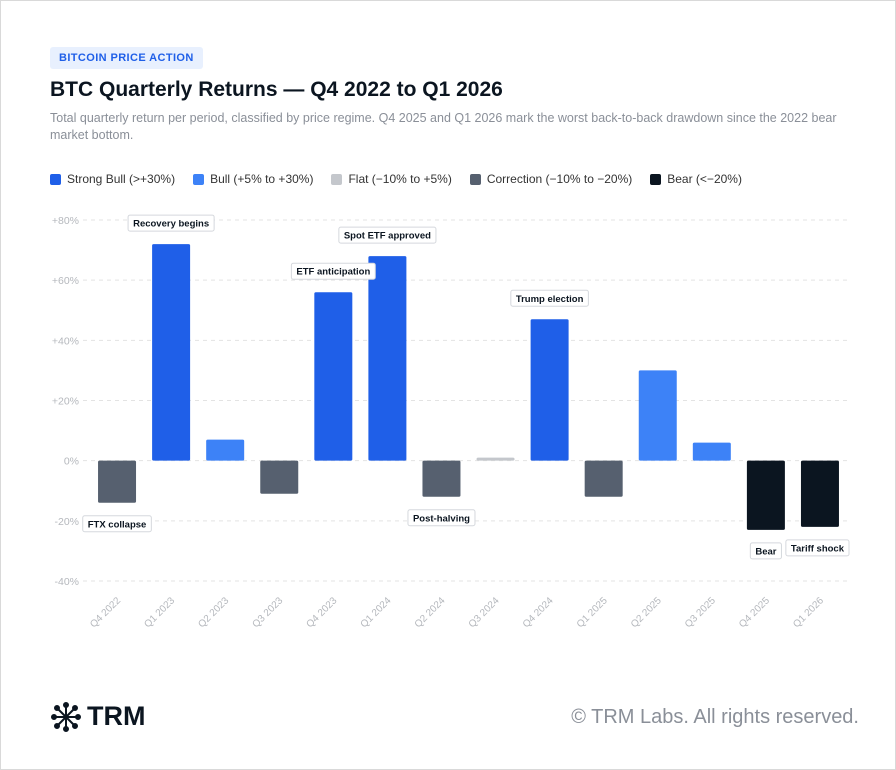  I want to click on annotation-label: Trump election, so click(550, 299).